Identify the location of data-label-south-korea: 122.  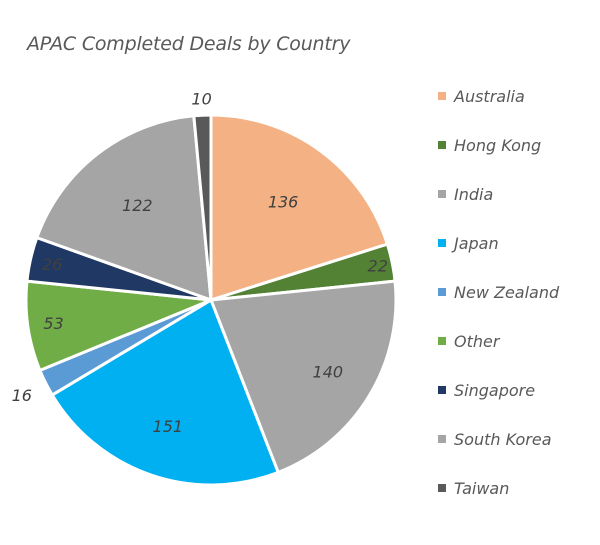
(137, 205).